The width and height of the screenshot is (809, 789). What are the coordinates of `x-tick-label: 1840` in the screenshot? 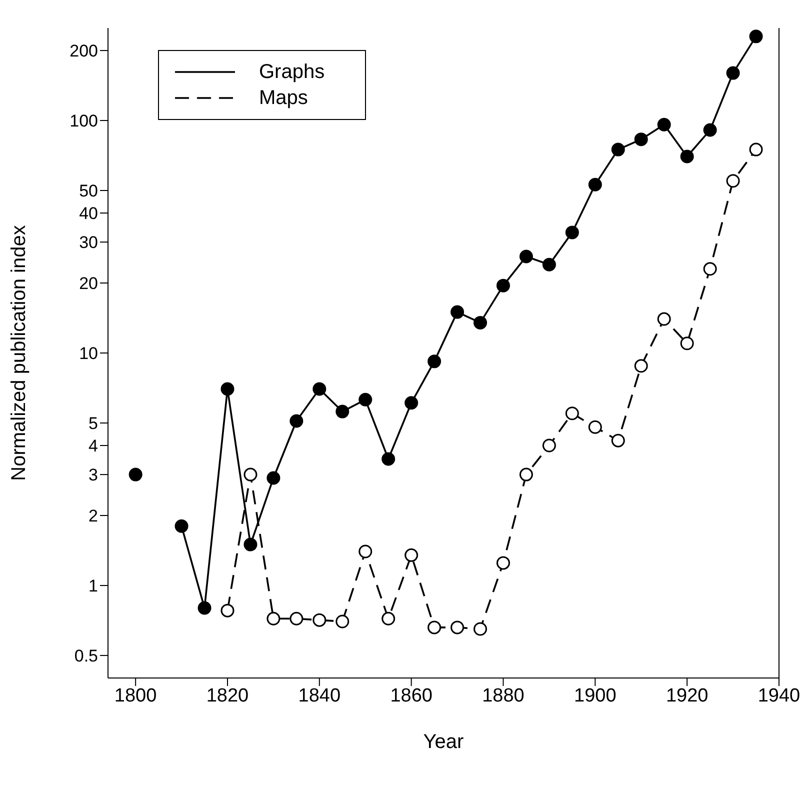 It's located at (319, 695).